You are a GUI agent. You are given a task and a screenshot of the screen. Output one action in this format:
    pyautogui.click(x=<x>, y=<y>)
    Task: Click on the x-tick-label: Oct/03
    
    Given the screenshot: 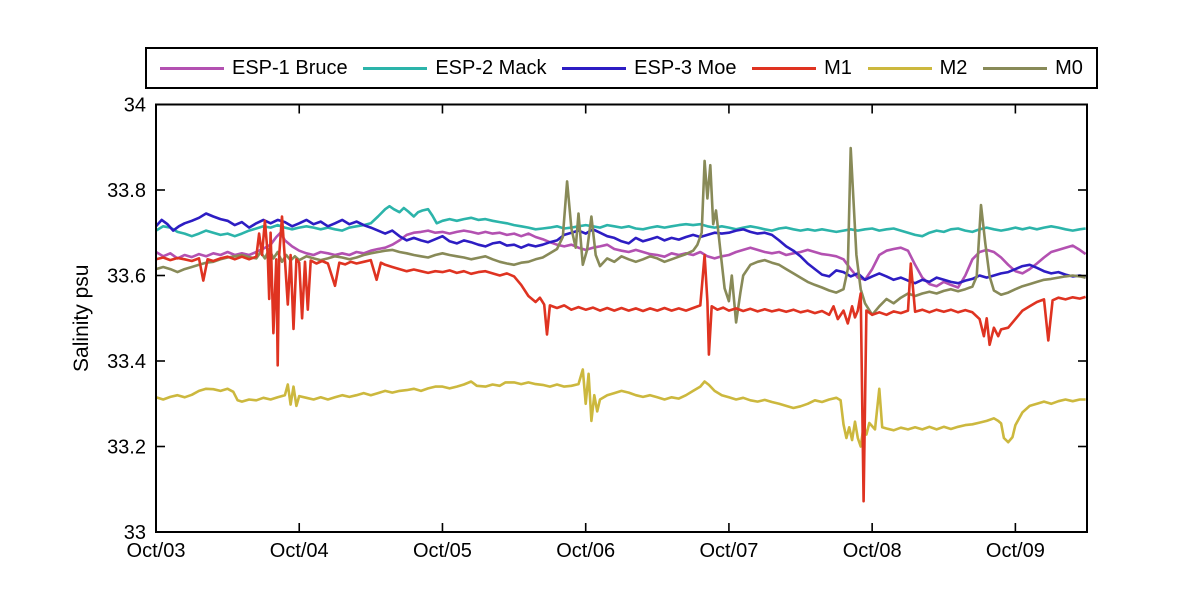 What is the action you would take?
    pyautogui.click(x=156, y=551)
    